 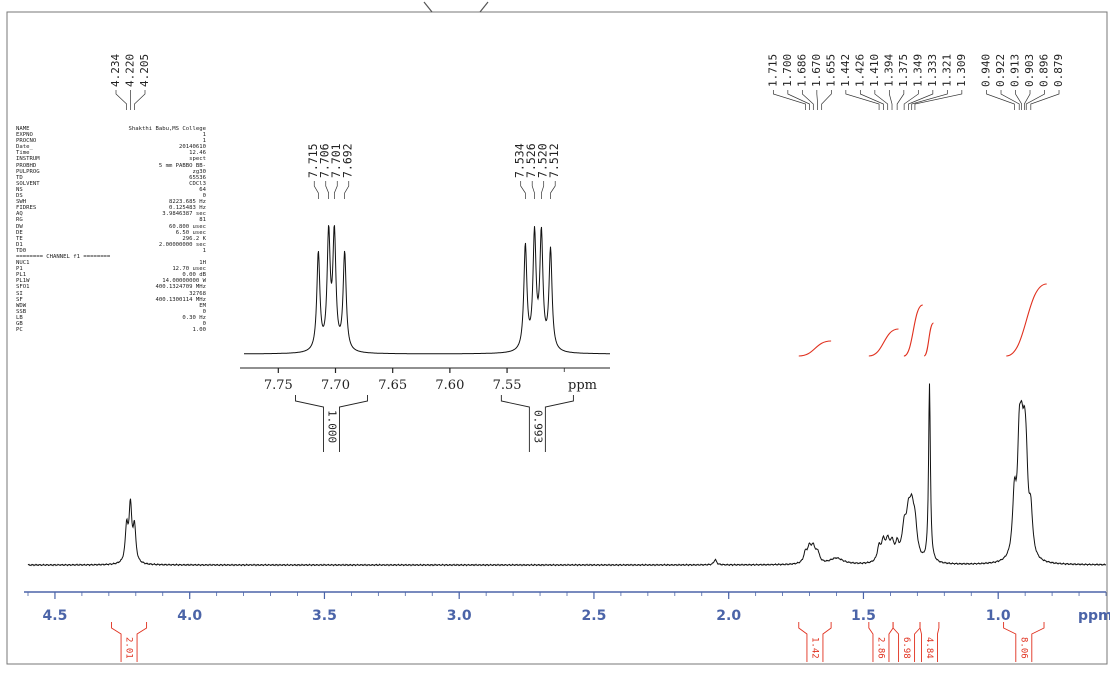 What do you see at coordinates (189, 616) in the screenshot?
I see `x-tick-label: 4.0` at bounding box center [189, 616].